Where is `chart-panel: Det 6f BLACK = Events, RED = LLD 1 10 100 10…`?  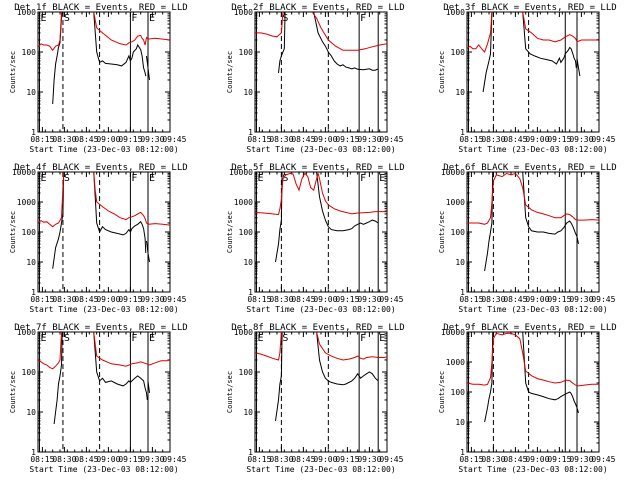
chart-panel: Det 6f BLACK = Events, RED = LLD 1 10 100 10… is located at coordinates (527, 238).